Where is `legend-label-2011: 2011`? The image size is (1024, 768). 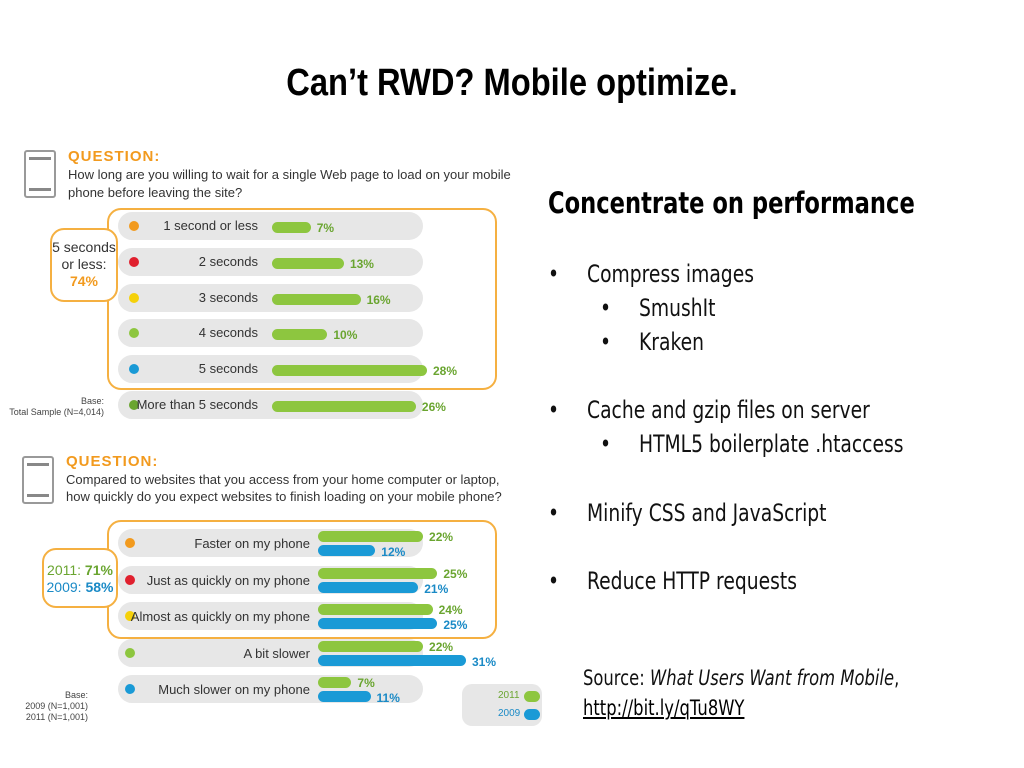 legend-label-2011: 2011 is located at coordinates (509, 695).